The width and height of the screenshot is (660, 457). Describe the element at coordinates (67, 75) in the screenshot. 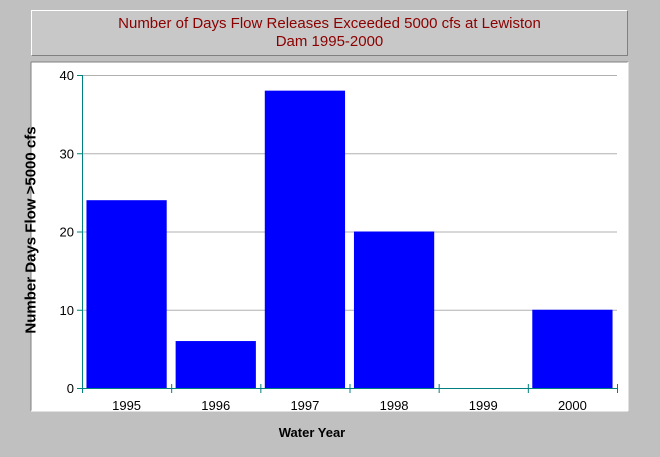

I see `y-tick-label: 40` at that location.